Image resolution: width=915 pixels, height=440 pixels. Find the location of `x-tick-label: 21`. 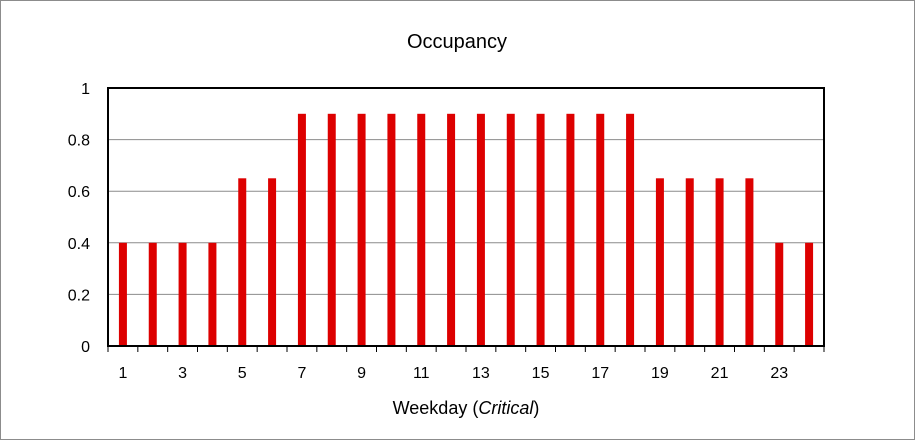

x-tick-label: 21 is located at coordinates (720, 373).